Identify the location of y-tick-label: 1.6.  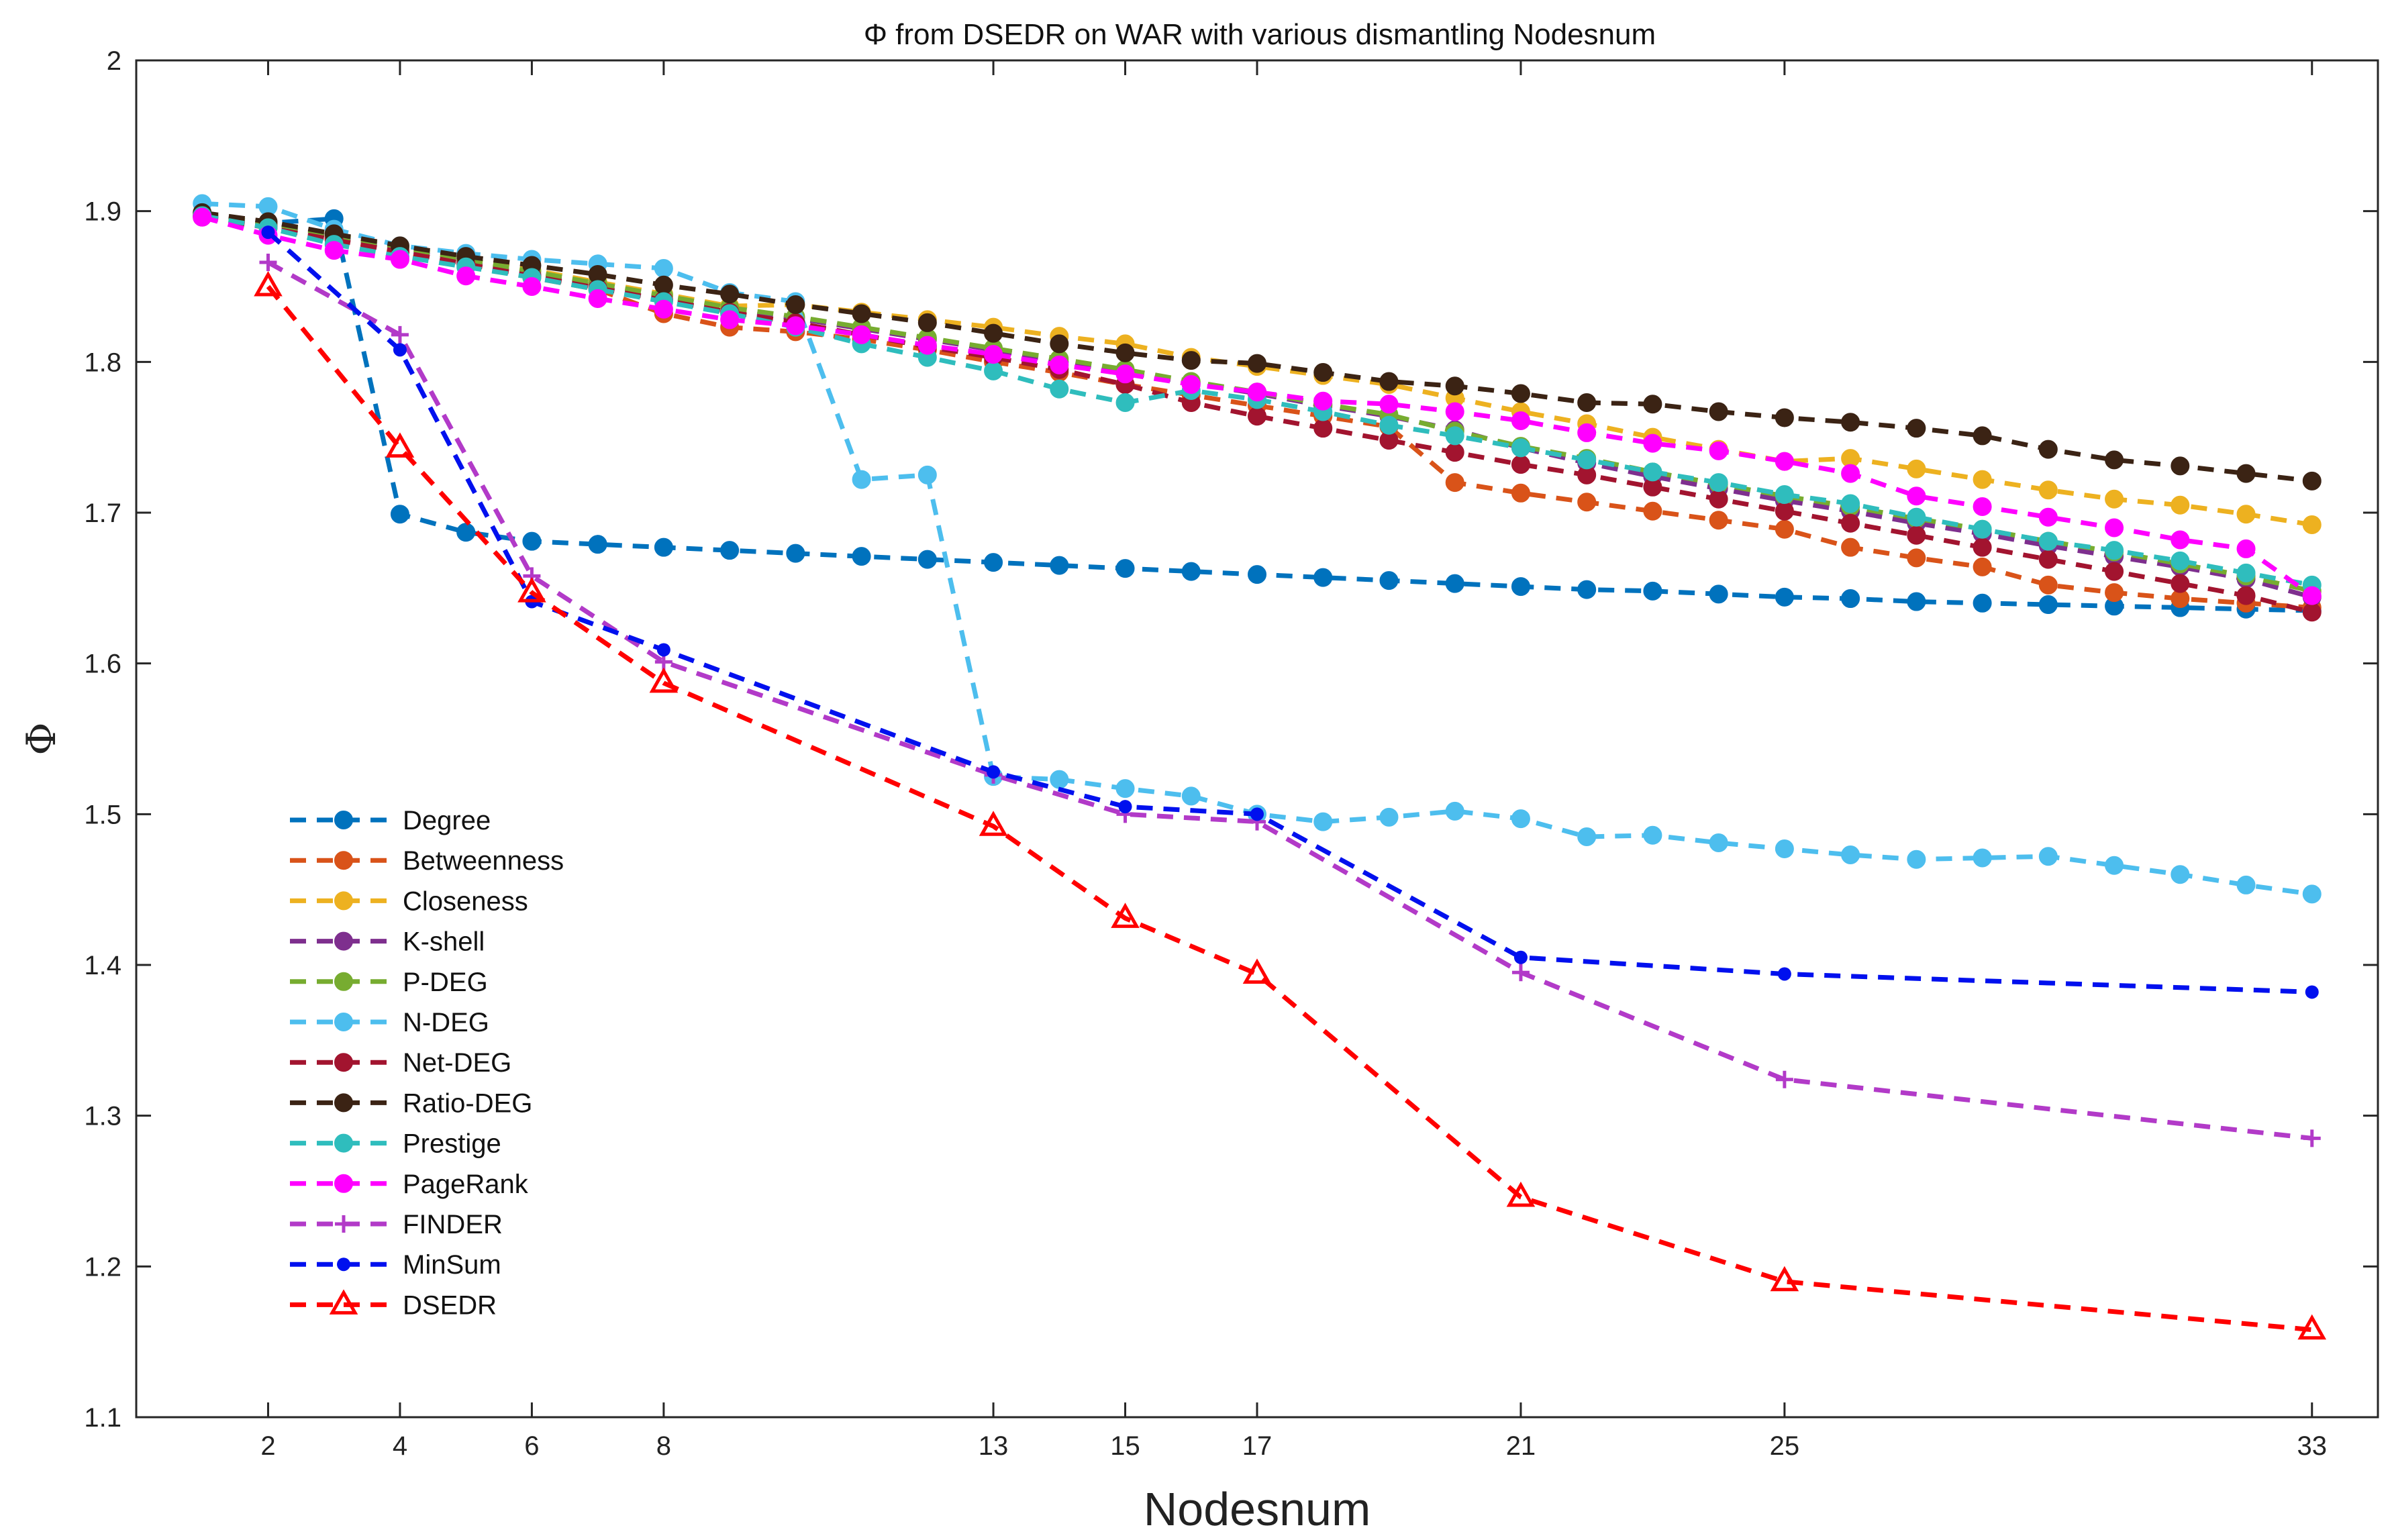
(102, 664).